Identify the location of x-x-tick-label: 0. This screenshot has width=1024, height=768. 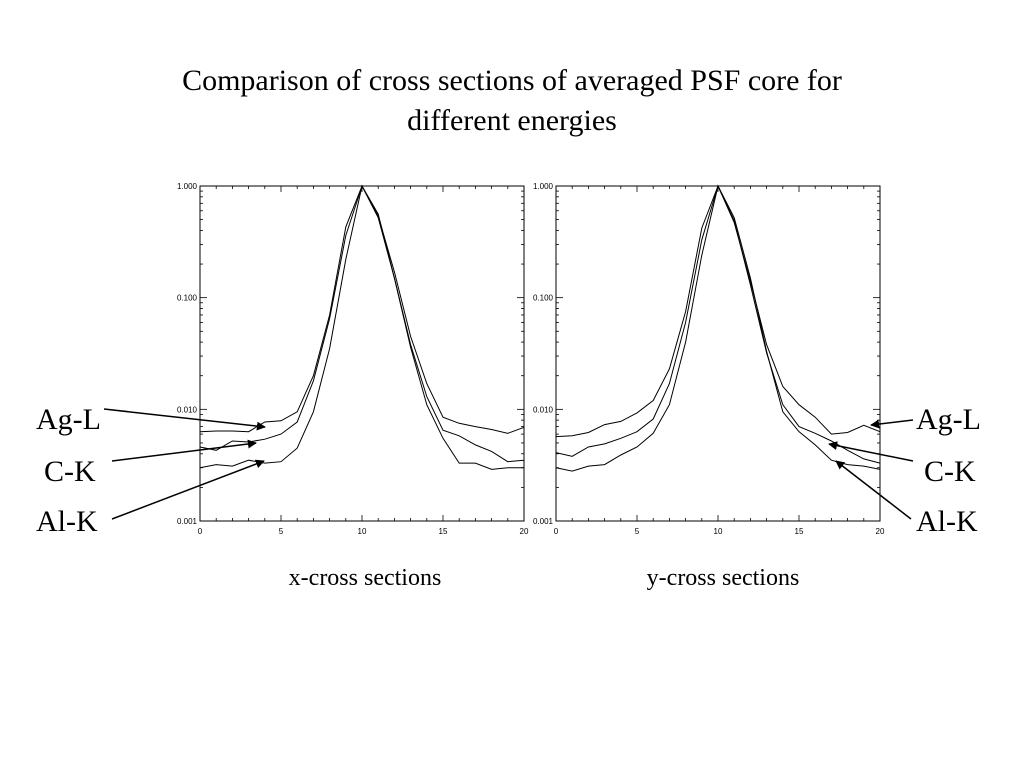
(200, 531).